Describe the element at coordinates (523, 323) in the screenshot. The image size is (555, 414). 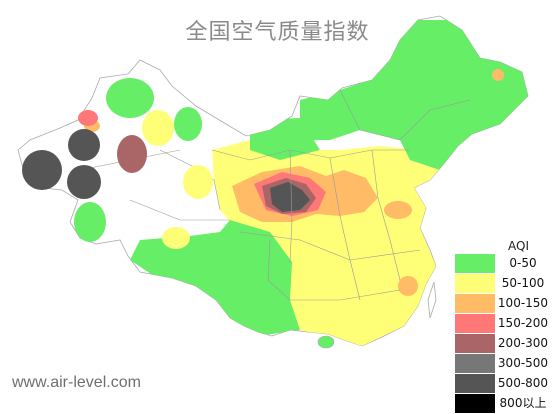
I see `legend-label: 150-200` at that location.